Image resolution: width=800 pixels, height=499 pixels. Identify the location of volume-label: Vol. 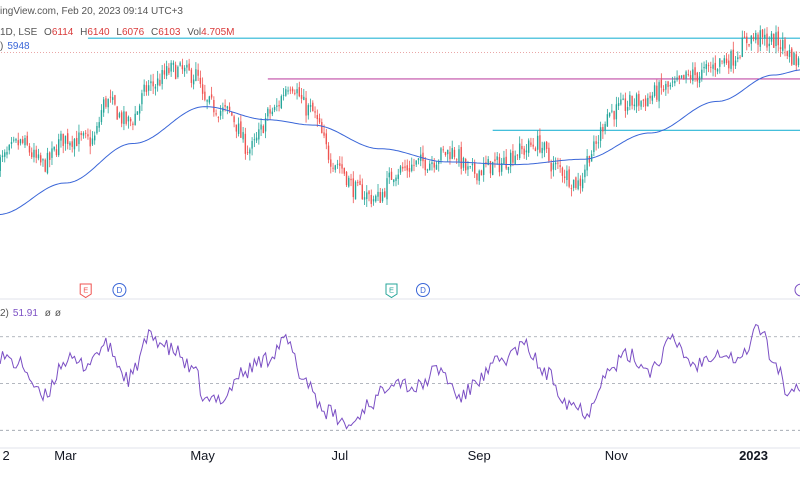
(194, 32).